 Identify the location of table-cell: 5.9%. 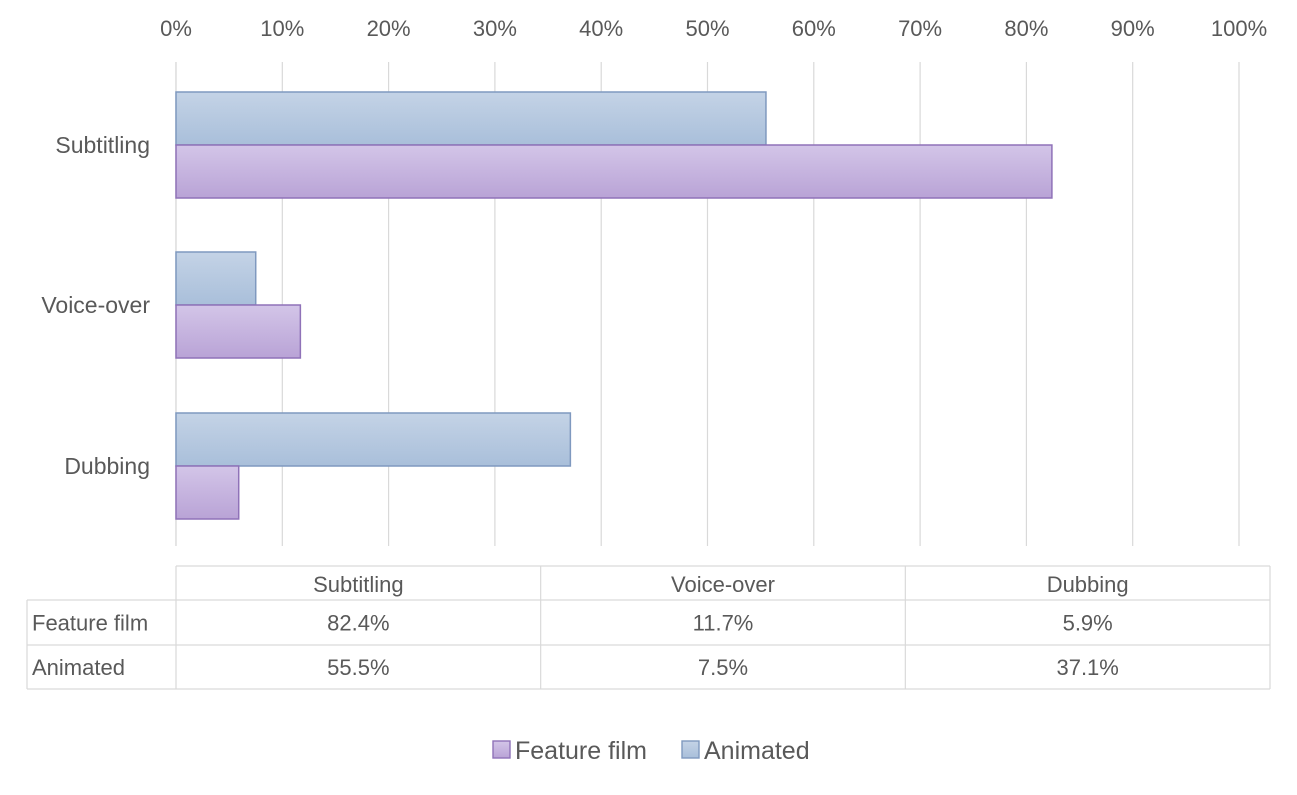
(1088, 623).